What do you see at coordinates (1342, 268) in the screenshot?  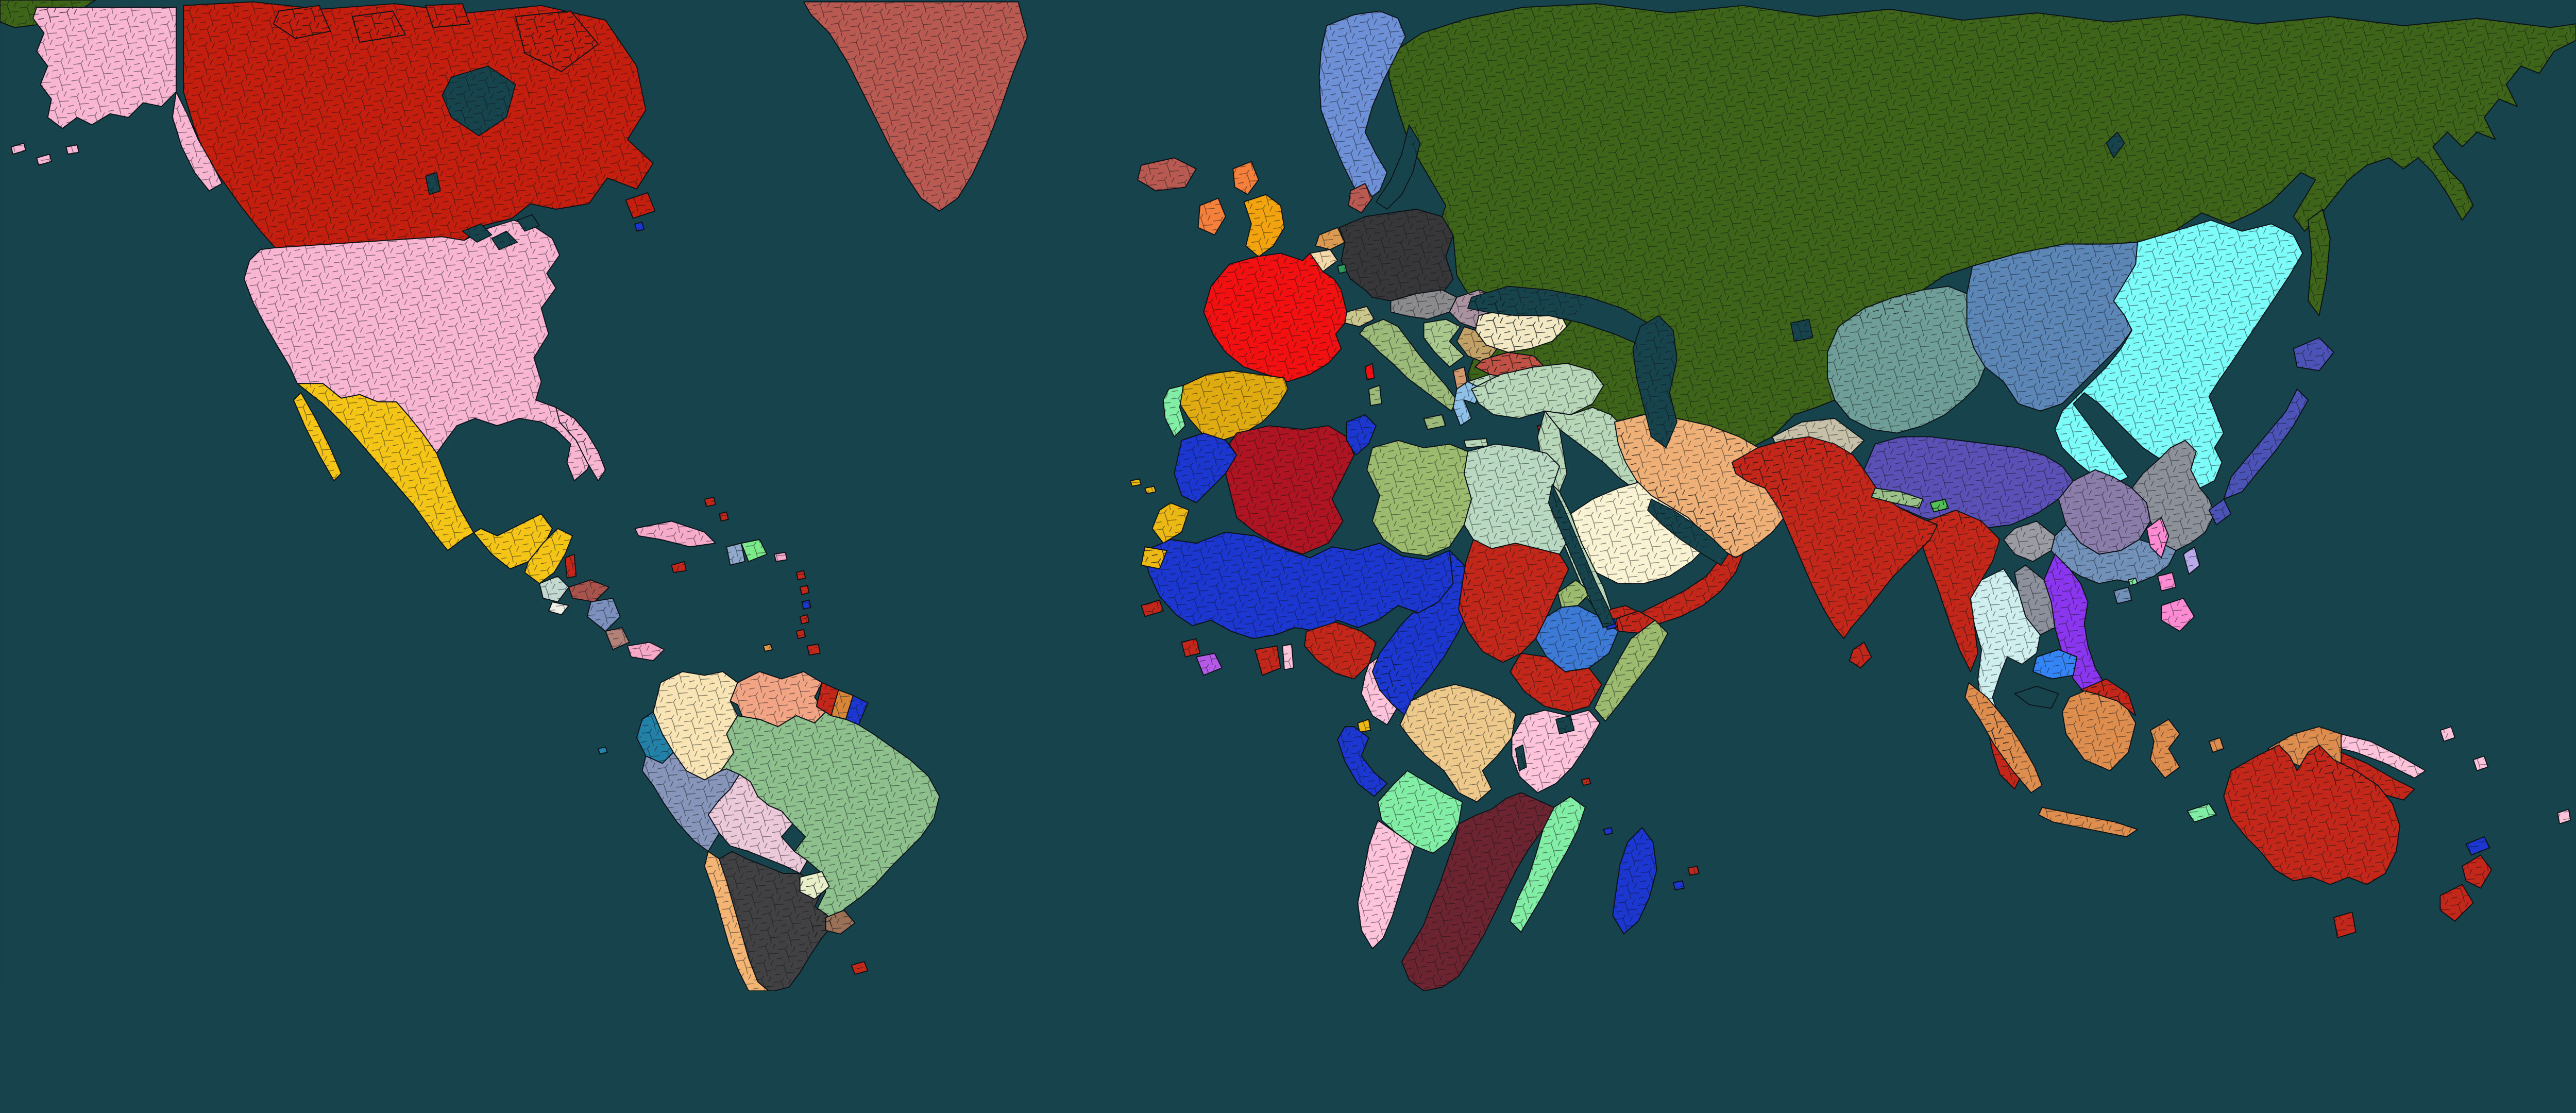 I see `country-luxembourg` at bounding box center [1342, 268].